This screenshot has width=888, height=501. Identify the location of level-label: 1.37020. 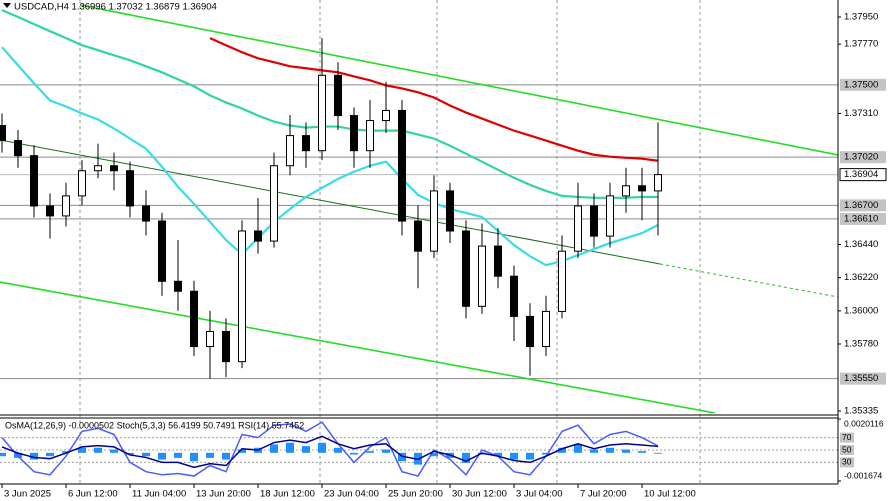
(861, 157).